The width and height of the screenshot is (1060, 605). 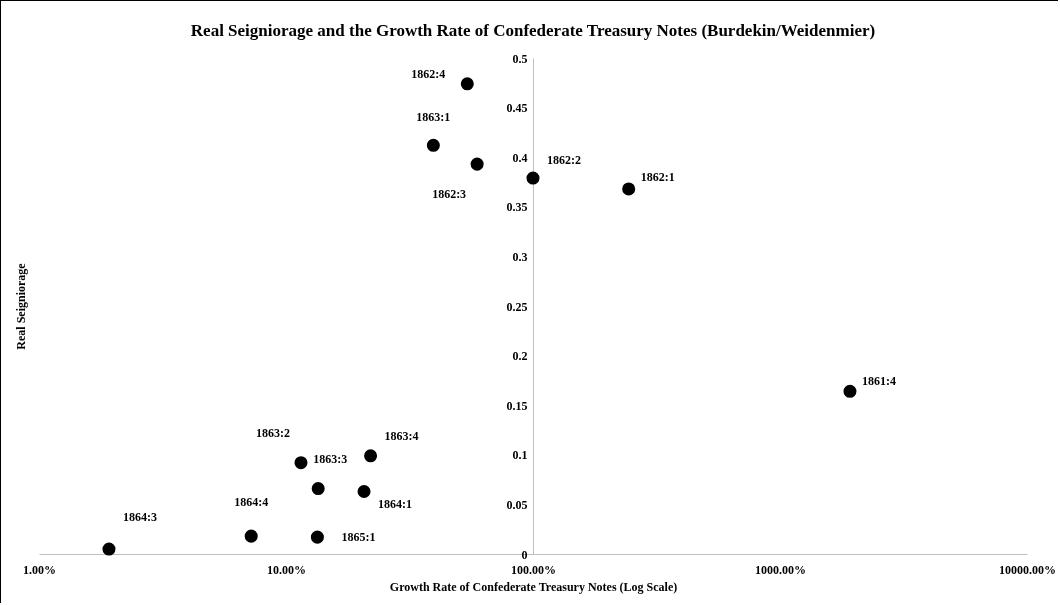 What do you see at coordinates (330, 458) in the screenshot?
I see `annotation: 1863:3` at bounding box center [330, 458].